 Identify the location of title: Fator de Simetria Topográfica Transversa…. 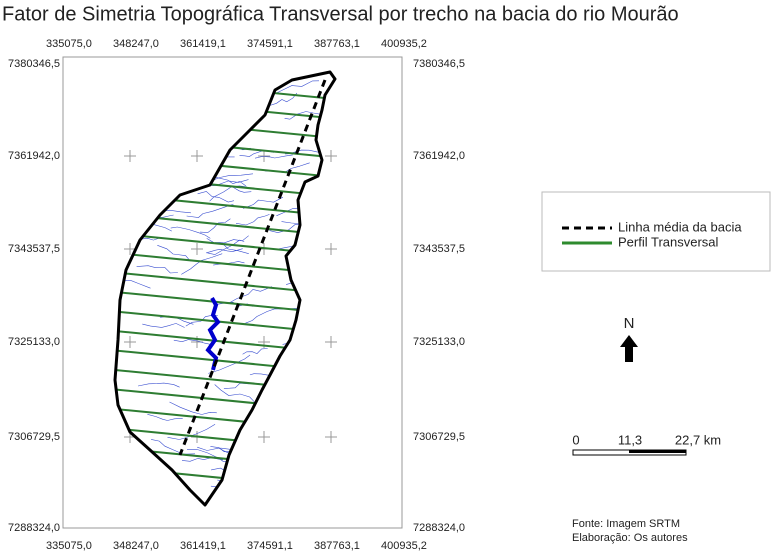
(340, 14).